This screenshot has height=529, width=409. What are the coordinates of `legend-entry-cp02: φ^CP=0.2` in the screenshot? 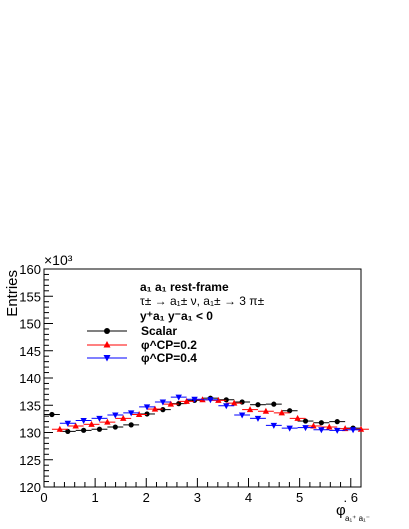 It's located at (142, 345).